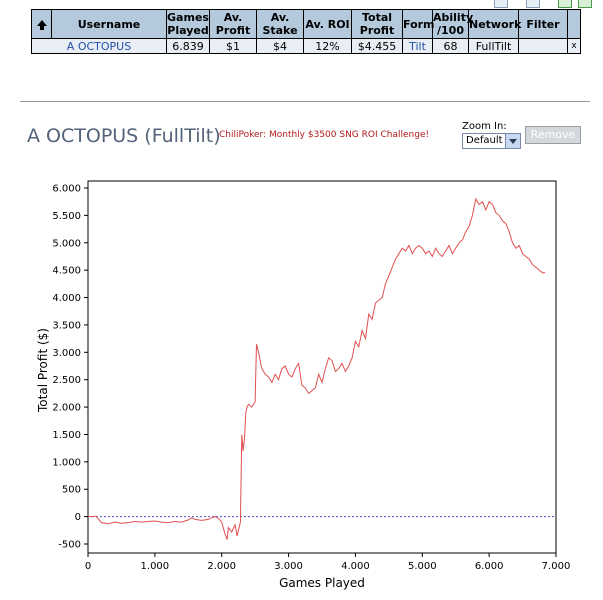 Image resolution: width=603 pixels, height=600 pixels. I want to click on cell-games-played: 6.839, so click(188, 46).